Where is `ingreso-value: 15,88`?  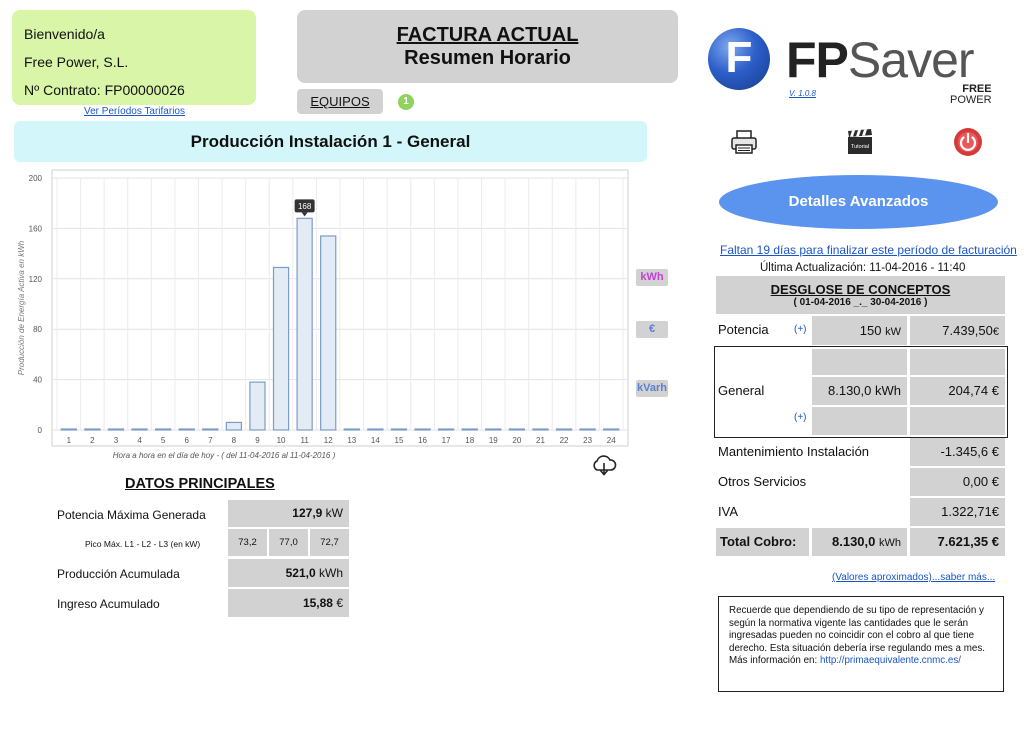
ingreso-value: 15,88 is located at coordinates (317, 603).